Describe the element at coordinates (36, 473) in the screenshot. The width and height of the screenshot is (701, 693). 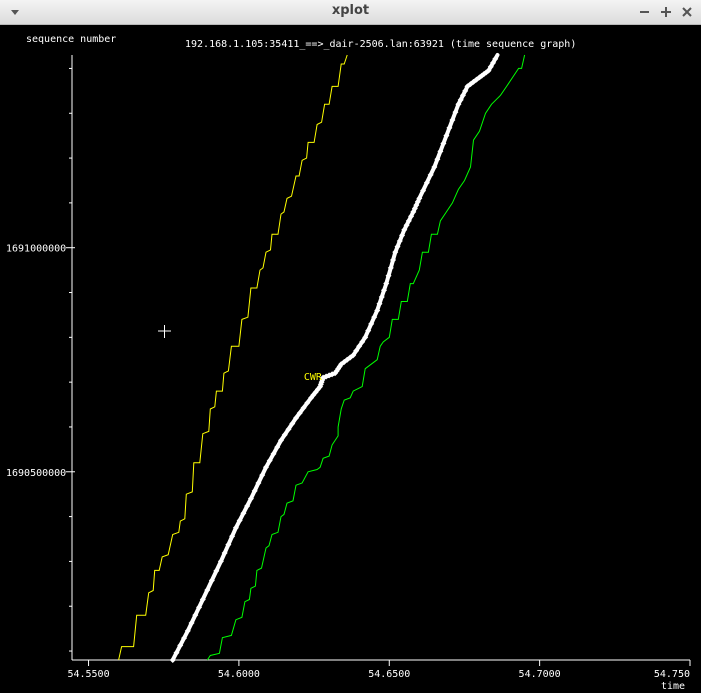
I see `y-tick-label: 1690500000` at that location.